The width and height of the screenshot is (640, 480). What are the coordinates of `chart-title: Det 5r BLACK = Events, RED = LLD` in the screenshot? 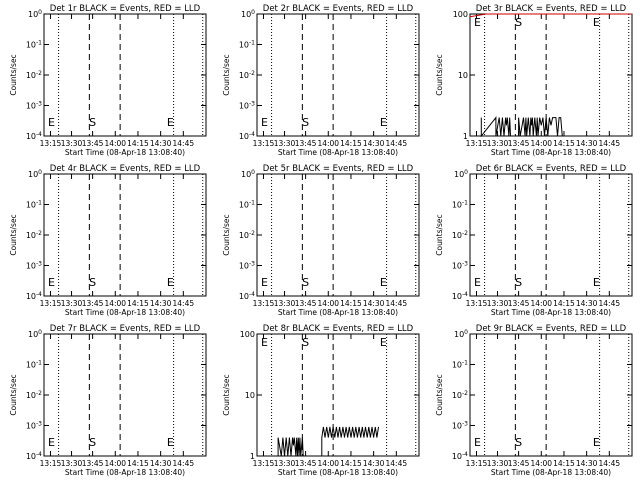 It's located at (338, 169).